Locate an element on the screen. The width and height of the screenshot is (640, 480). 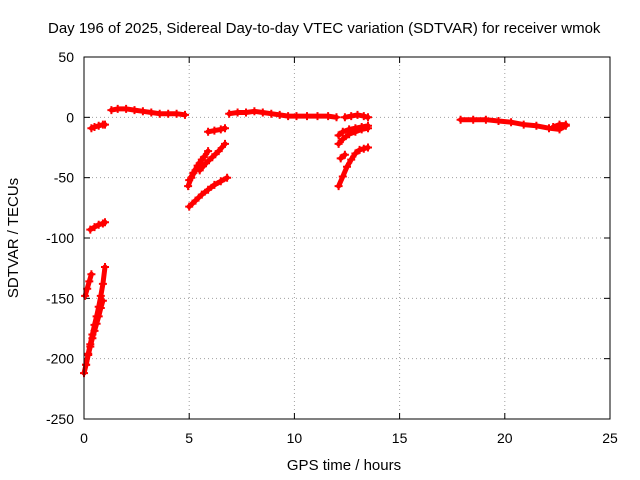
y-tick-label: -200 is located at coordinates (60, 359).